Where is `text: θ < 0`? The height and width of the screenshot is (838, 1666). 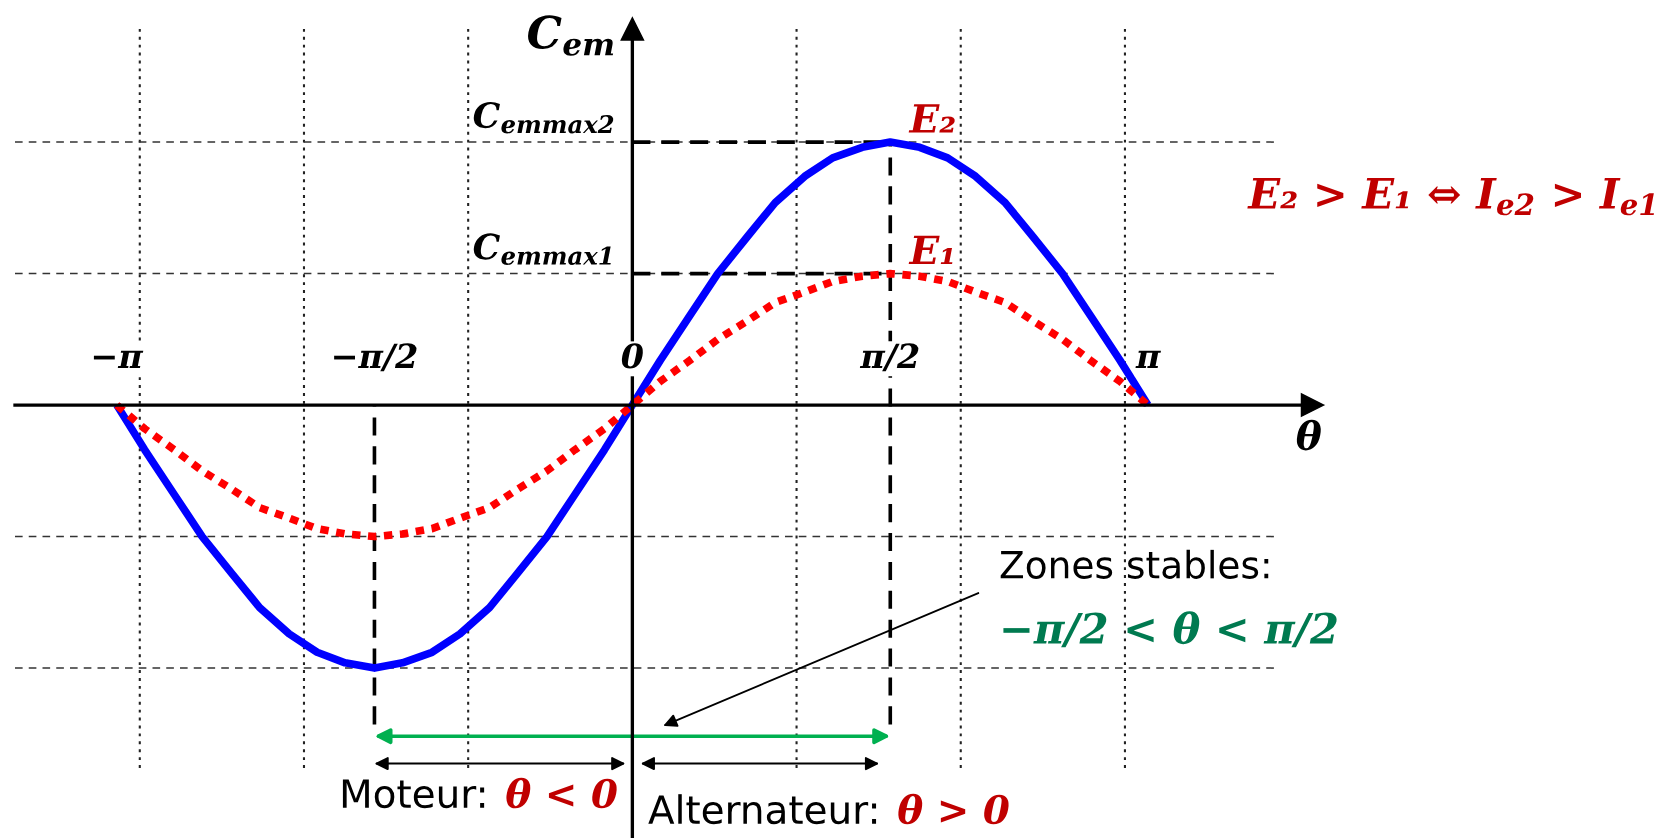
text: θ < 0 is located at coordinates (561, 793).